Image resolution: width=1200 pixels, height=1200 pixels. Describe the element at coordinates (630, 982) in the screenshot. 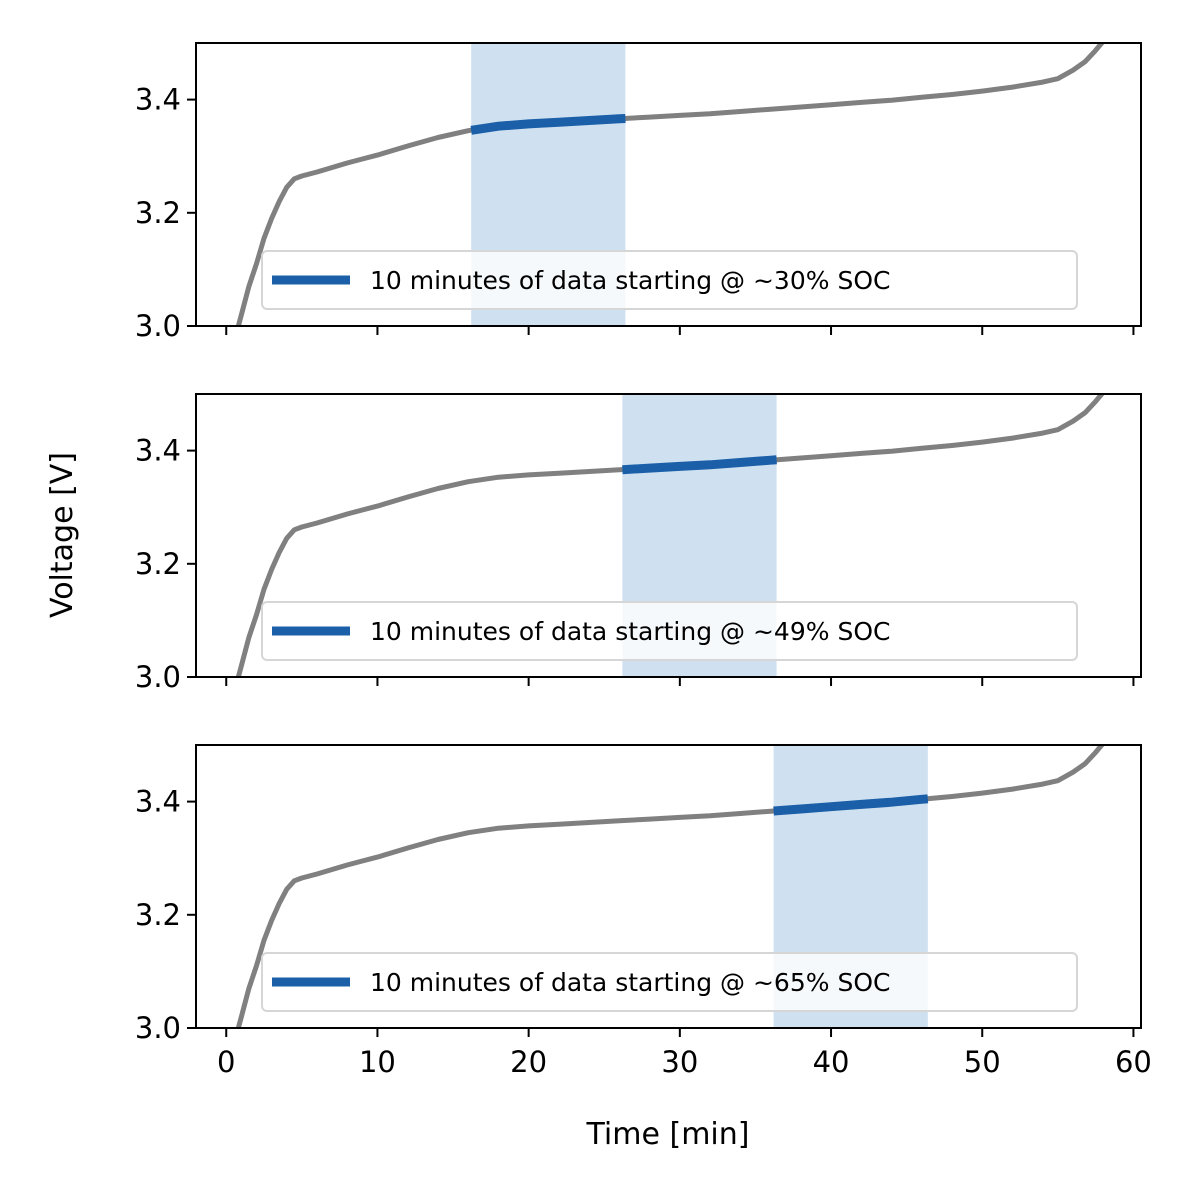

I see `legend-entry: 10 minutes of data starting @ ~65% SOC` at that location.